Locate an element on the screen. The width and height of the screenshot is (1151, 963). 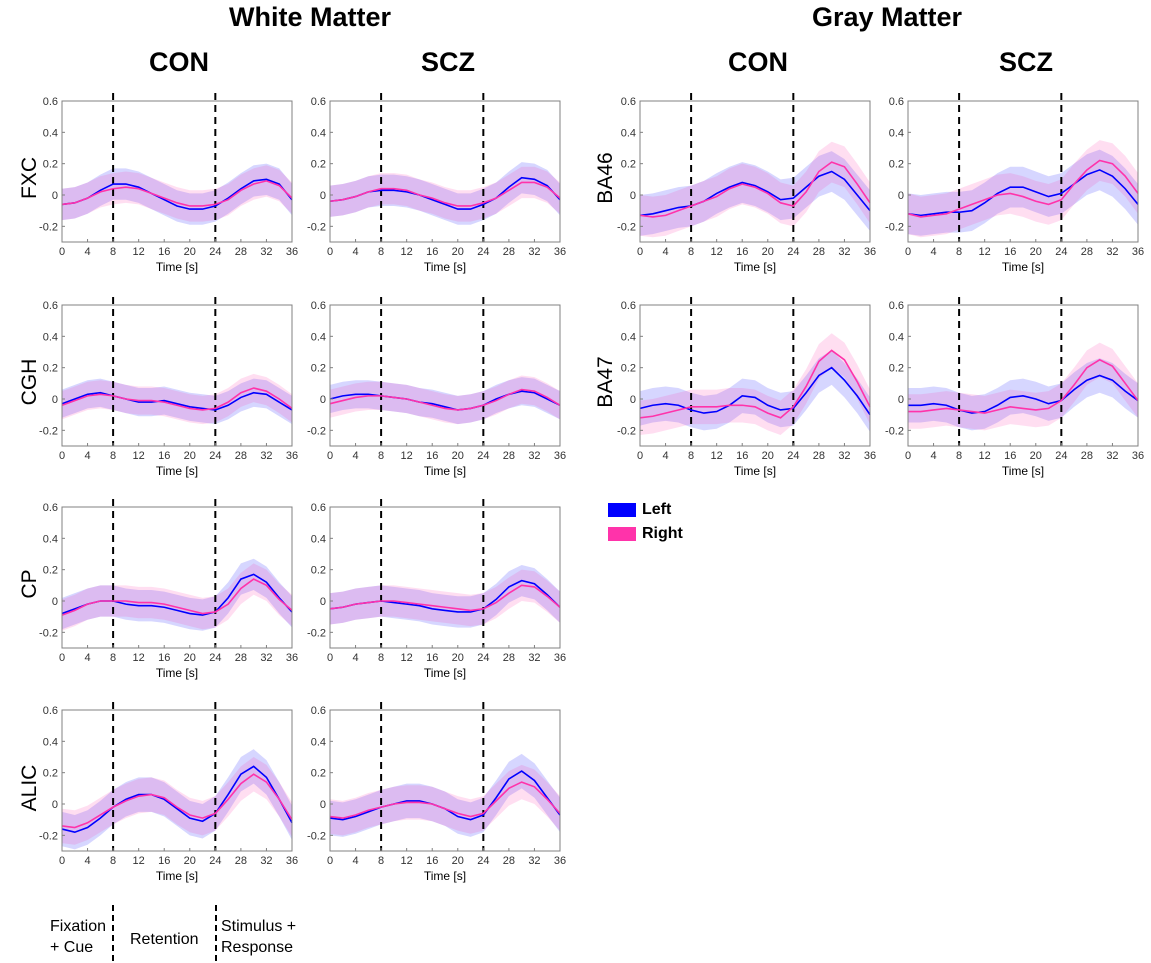
panel-gm-con-ba46: 0 4 8 12 16 20 24 28 32 36 -0.2 0 0.2 0.4 0.6 Time [s] is located at coordinates (745, 186).